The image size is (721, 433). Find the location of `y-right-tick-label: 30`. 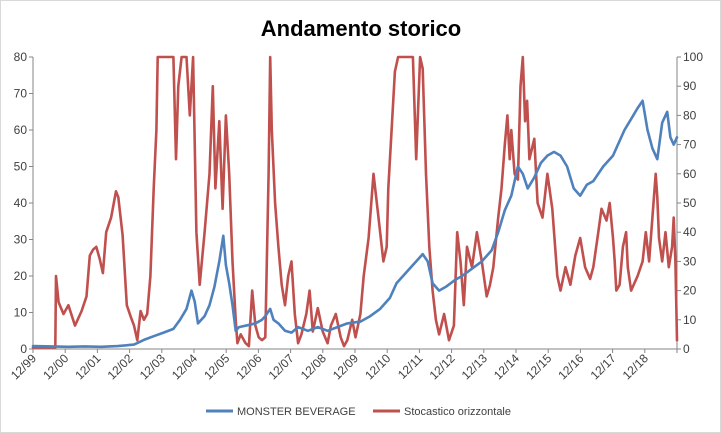

y-right-tick-label: 30 is located at coordinates (690, 261).